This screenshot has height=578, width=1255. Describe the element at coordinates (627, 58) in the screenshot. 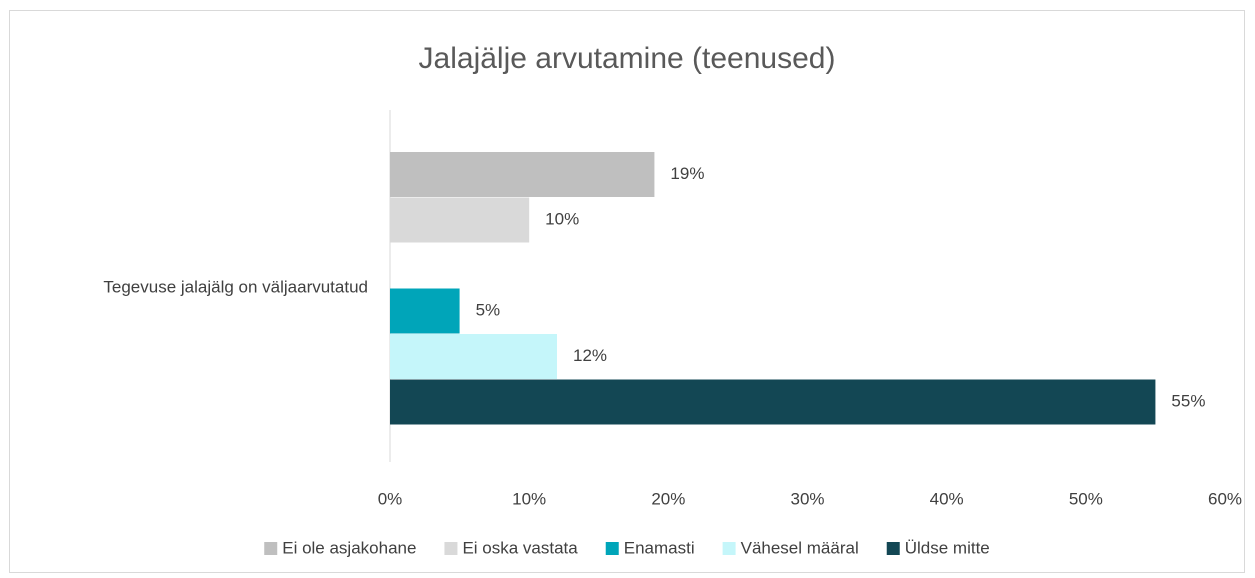

I see `chart-title: Jalajälje arvutamine (teenused)` at that location.